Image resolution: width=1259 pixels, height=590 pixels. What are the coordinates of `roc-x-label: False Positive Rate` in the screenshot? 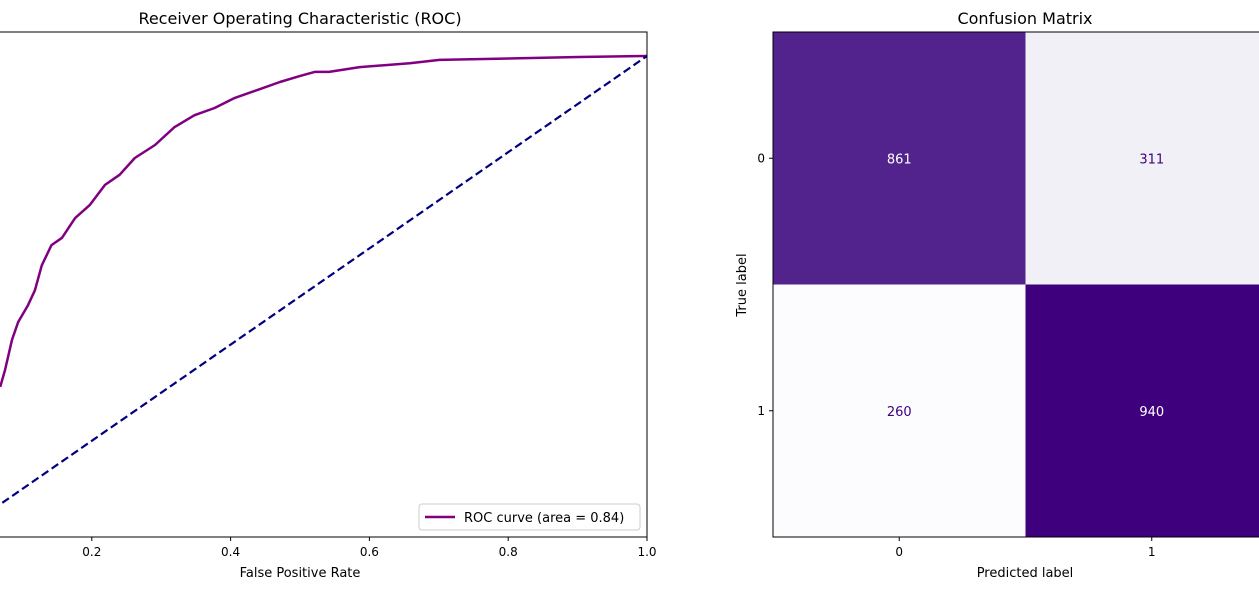 It's located at (300, 573).